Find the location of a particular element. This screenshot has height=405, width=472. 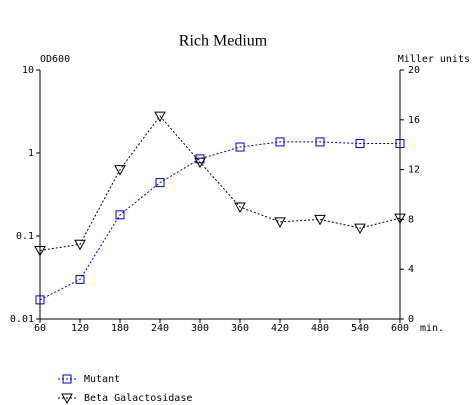

x-tick-label: 540 is located at coordinates (360, 328).